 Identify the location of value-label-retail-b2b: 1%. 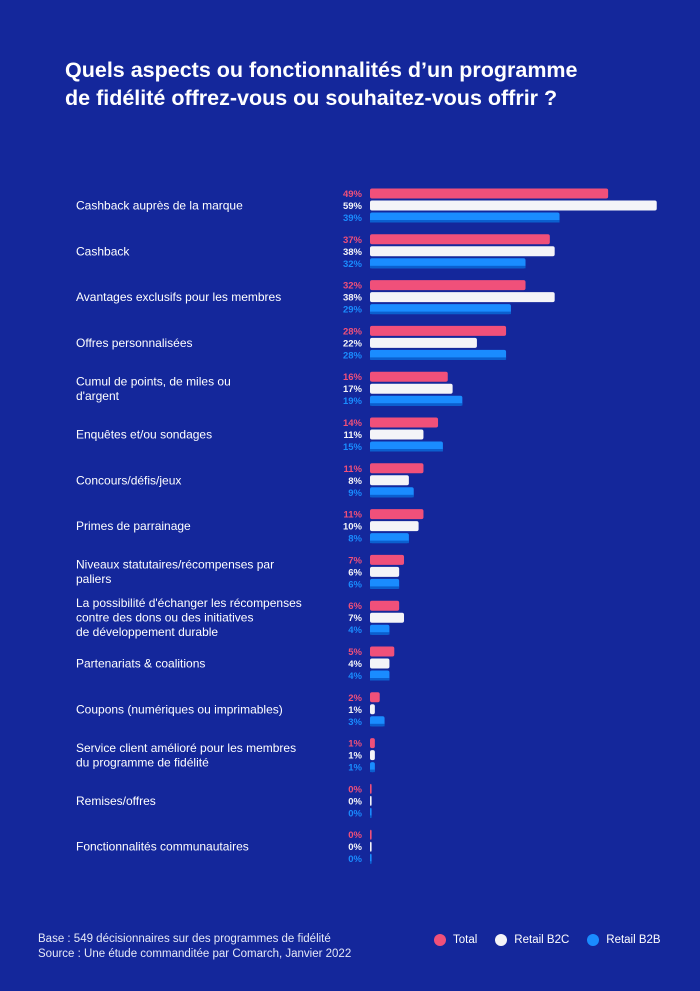
(355, 768).